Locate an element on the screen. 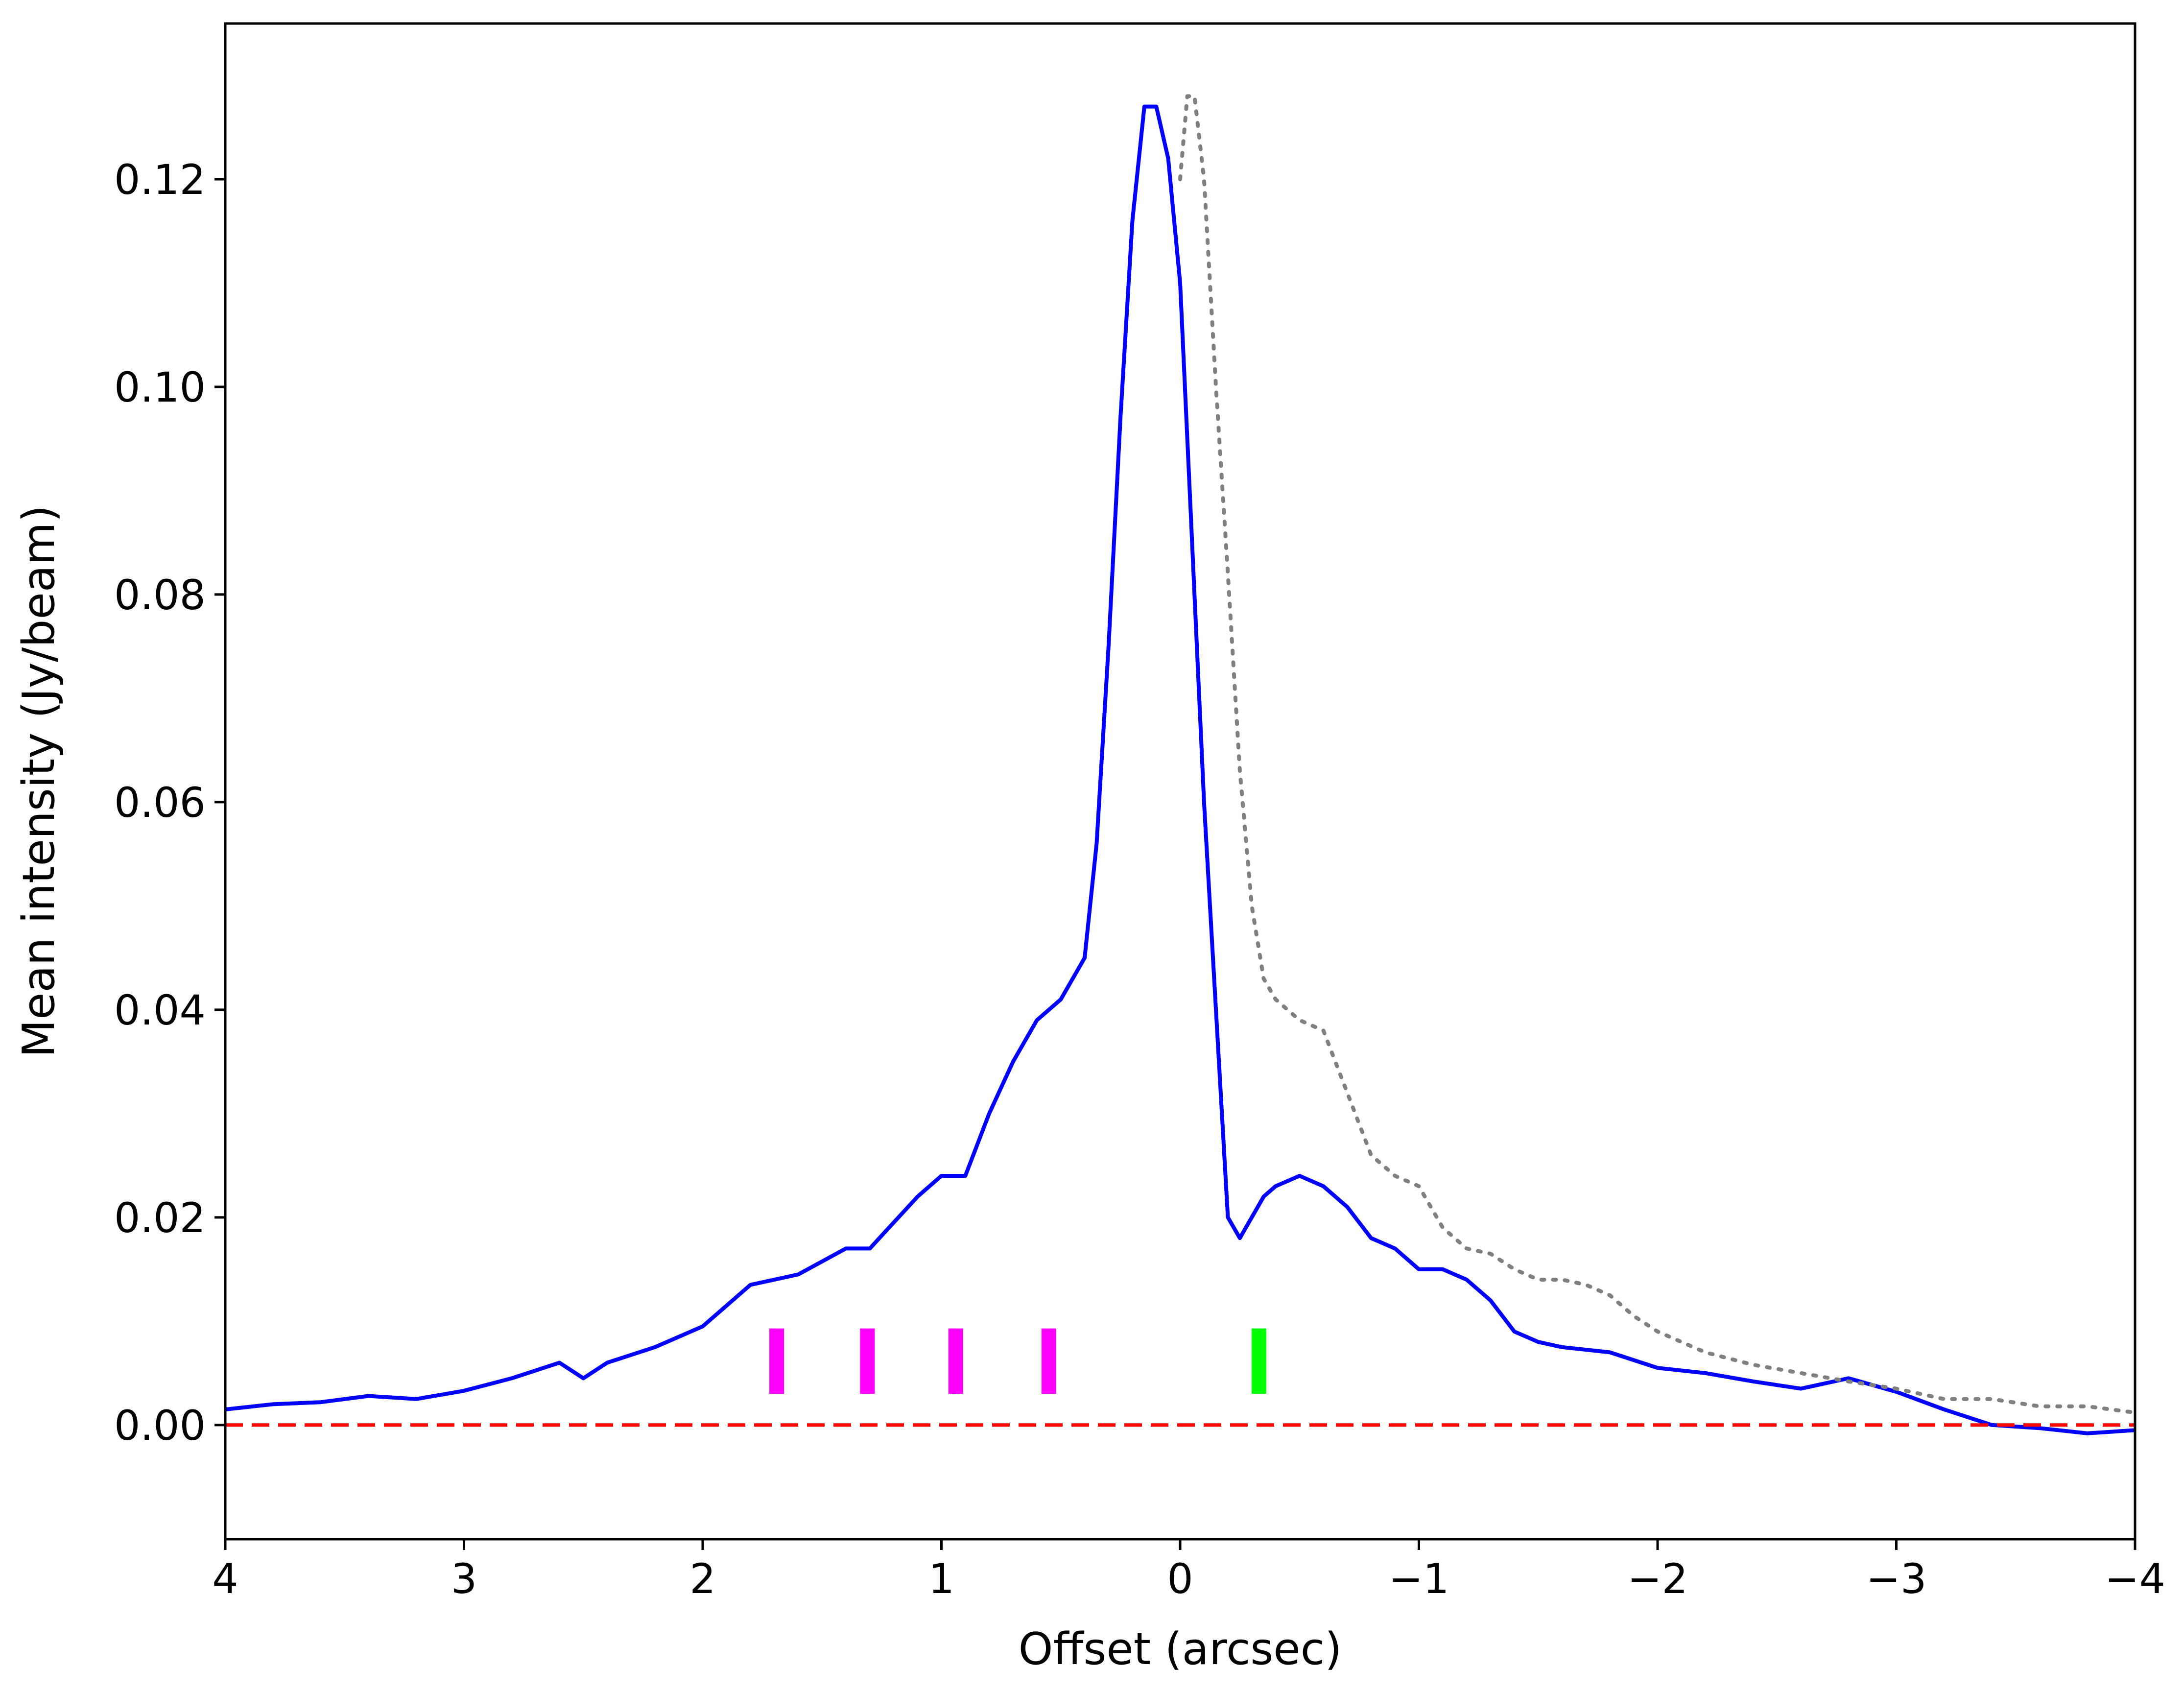  y-tick-label: 0.00 is located at coordinates (160, 1426).